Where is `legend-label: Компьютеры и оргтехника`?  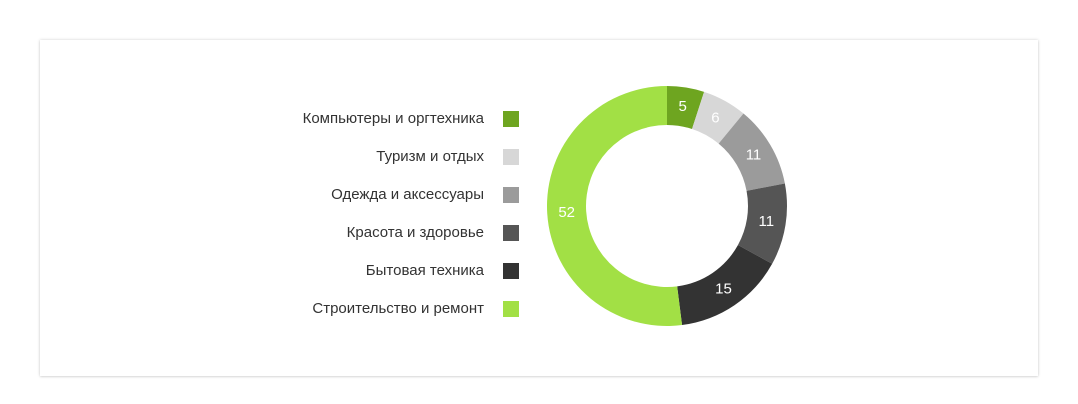
legend-label: Компьютеры и оргтехника is located at coordinates (393, 118).